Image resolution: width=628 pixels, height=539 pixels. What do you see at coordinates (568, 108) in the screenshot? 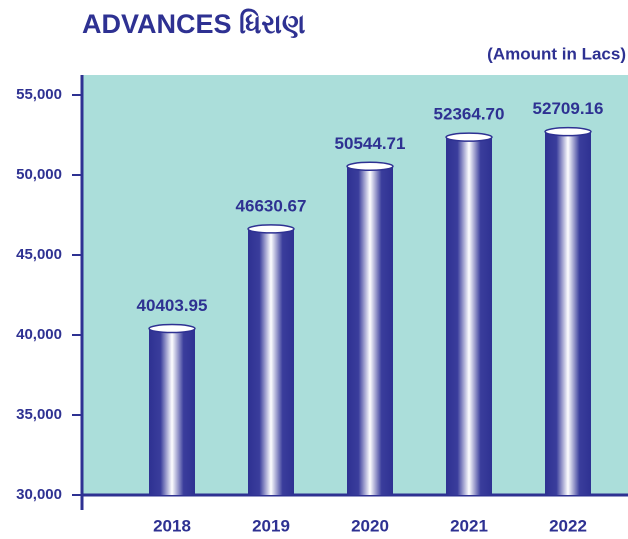
I see `value-label: 52709.16` at bounding box center [568, 108].